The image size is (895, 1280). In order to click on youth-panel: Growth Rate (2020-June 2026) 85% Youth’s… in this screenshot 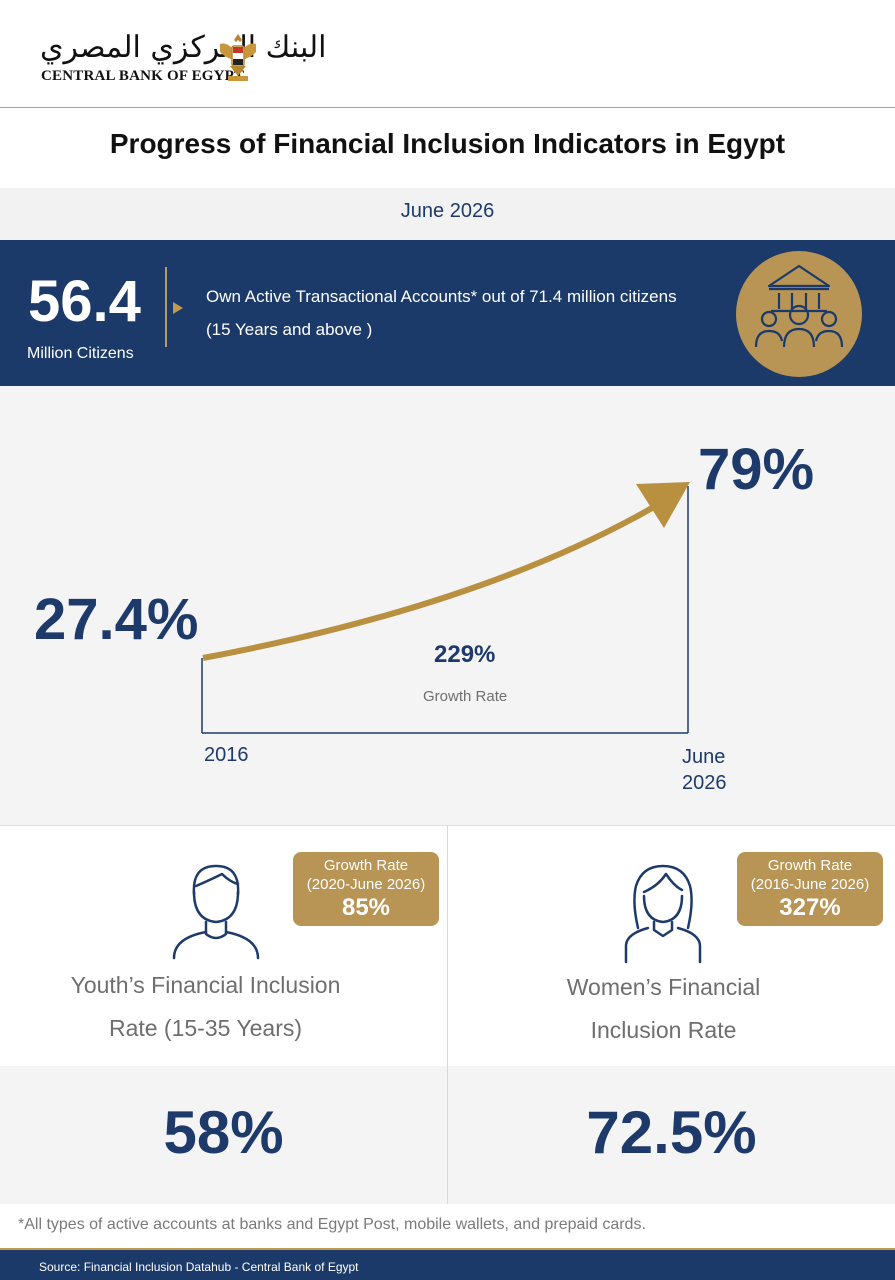, I will do `click(223, 946)`.